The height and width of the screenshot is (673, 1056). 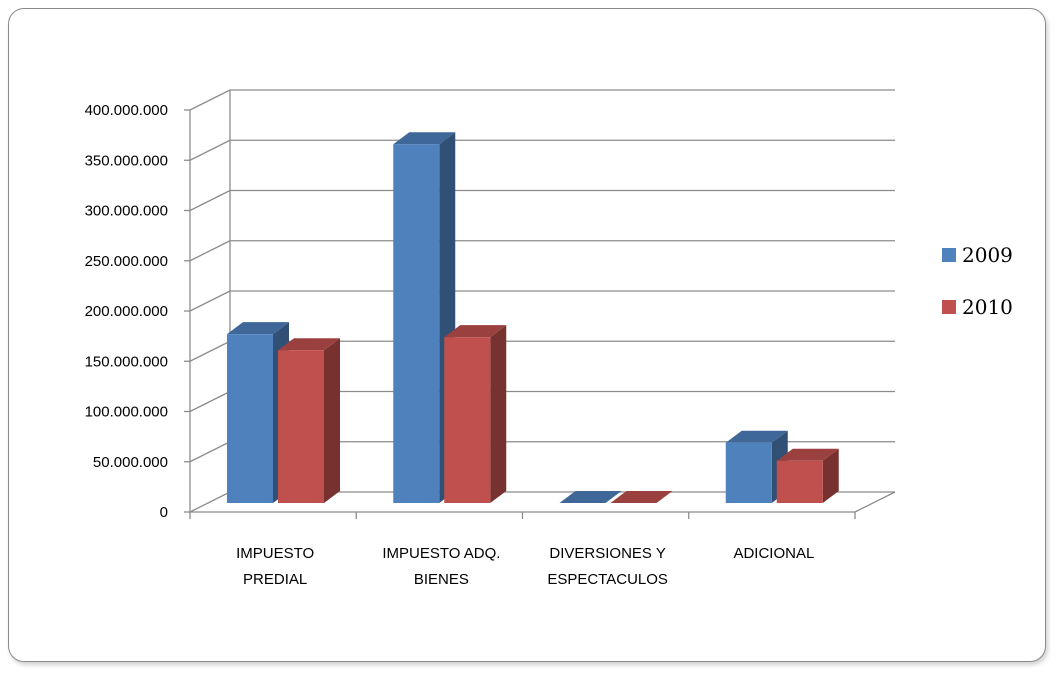 I want to click on legend-label: 2010, so click(x=987, y=307).